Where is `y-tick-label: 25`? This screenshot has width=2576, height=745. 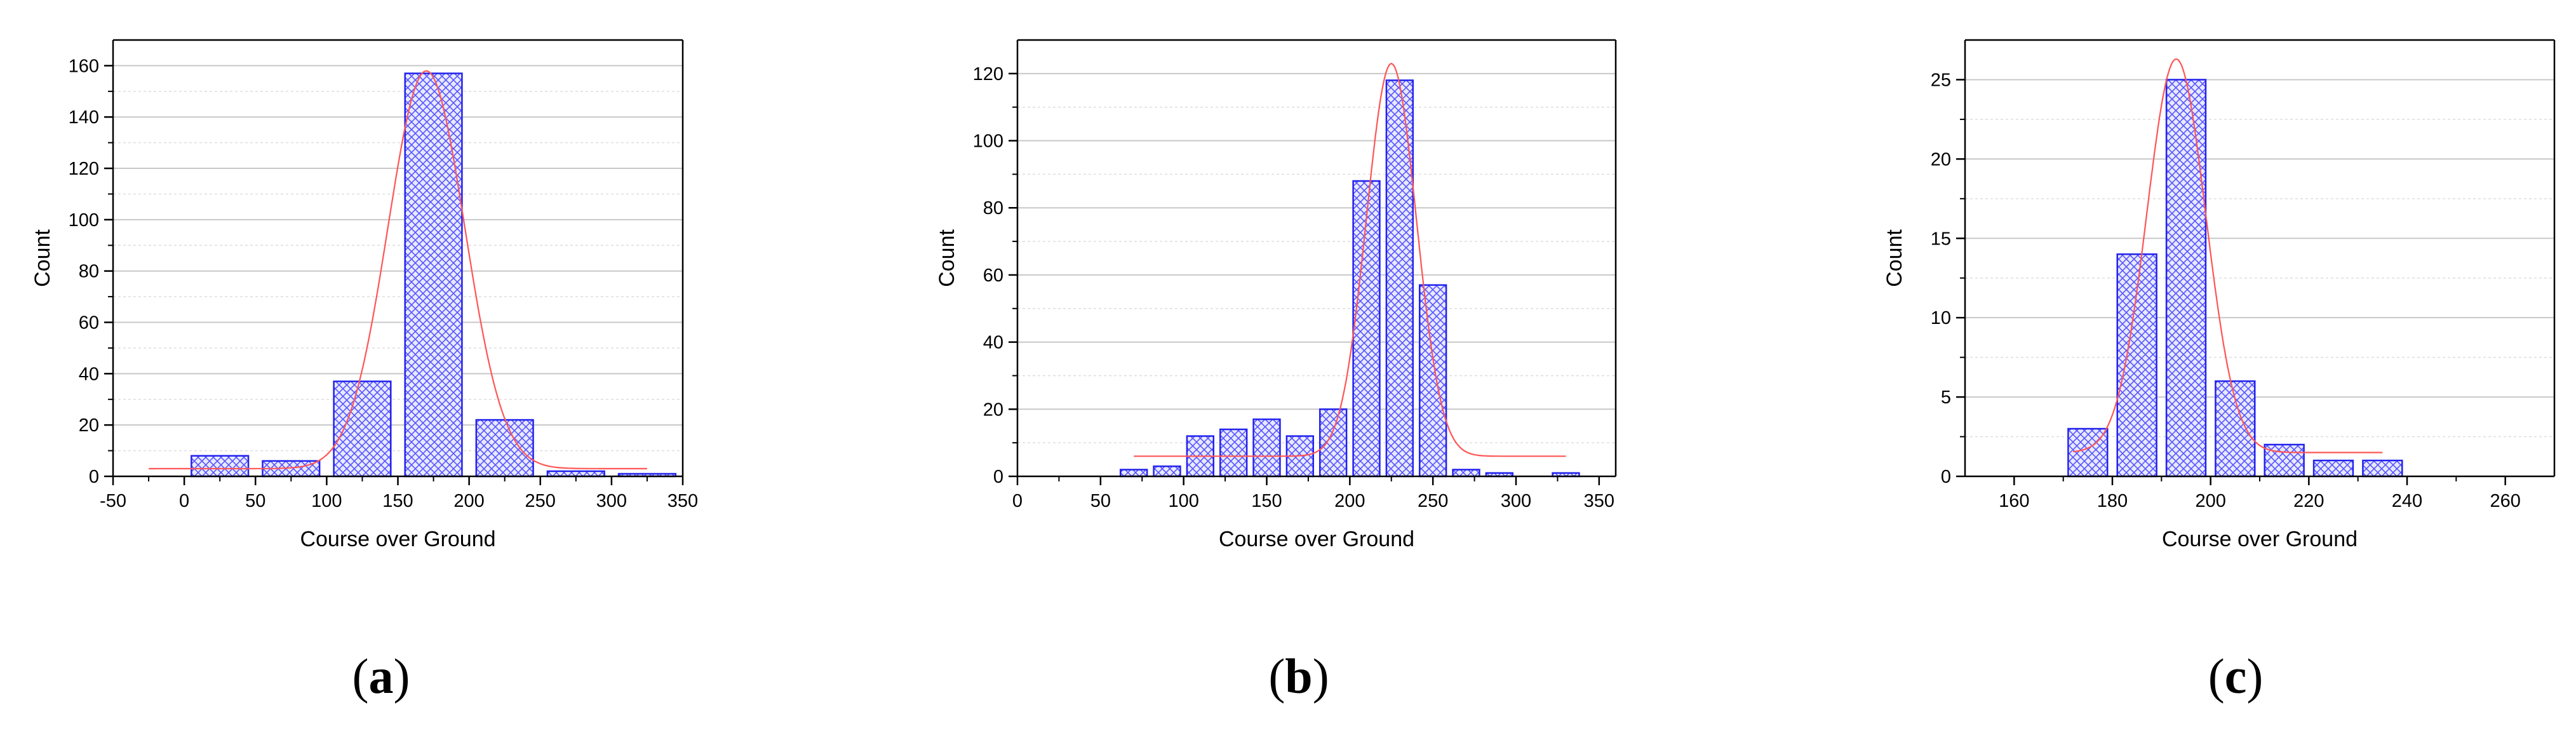 y-tick-label: 25 is located at coordinates (1941, 80).